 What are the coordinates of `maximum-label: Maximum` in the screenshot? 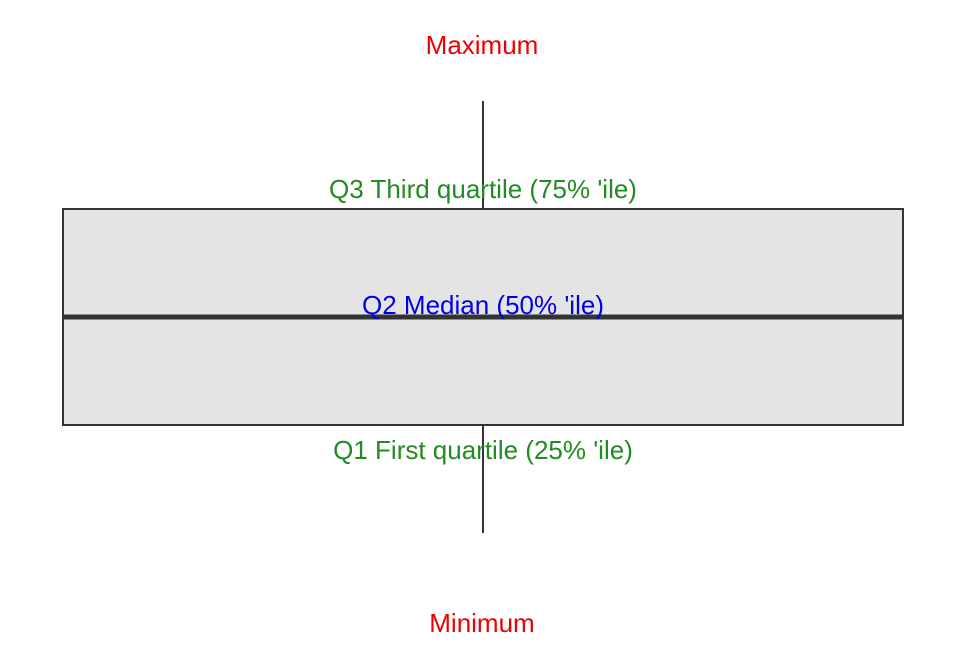 It's located at (482, 45).